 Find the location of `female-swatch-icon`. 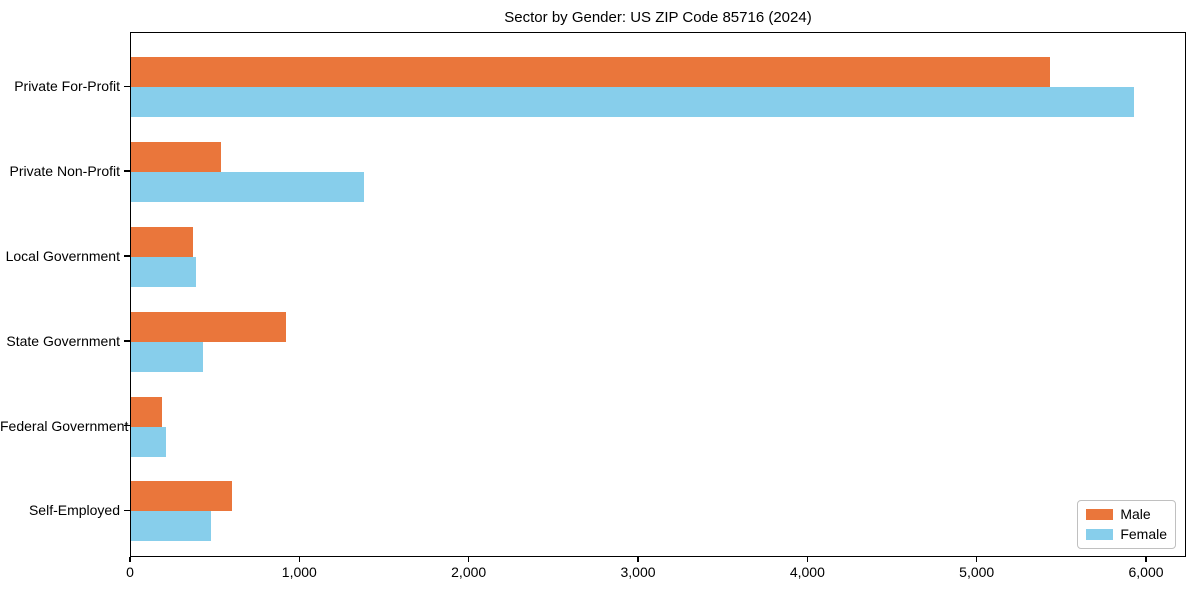

female-swatch-icon is located at coordinates (1100, 534).